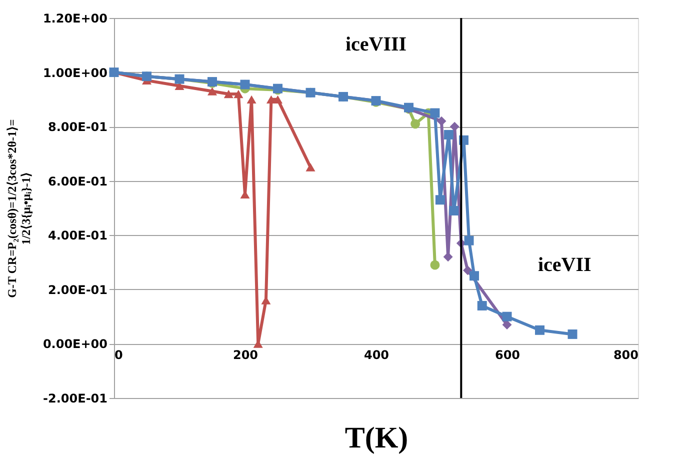 The image size is (693, 454). Describe the element at coordinates (25, 208) in the screenshot. I see `text: 1/2⟨3{μᵢ•μᵢ}-1⟩` at that location.